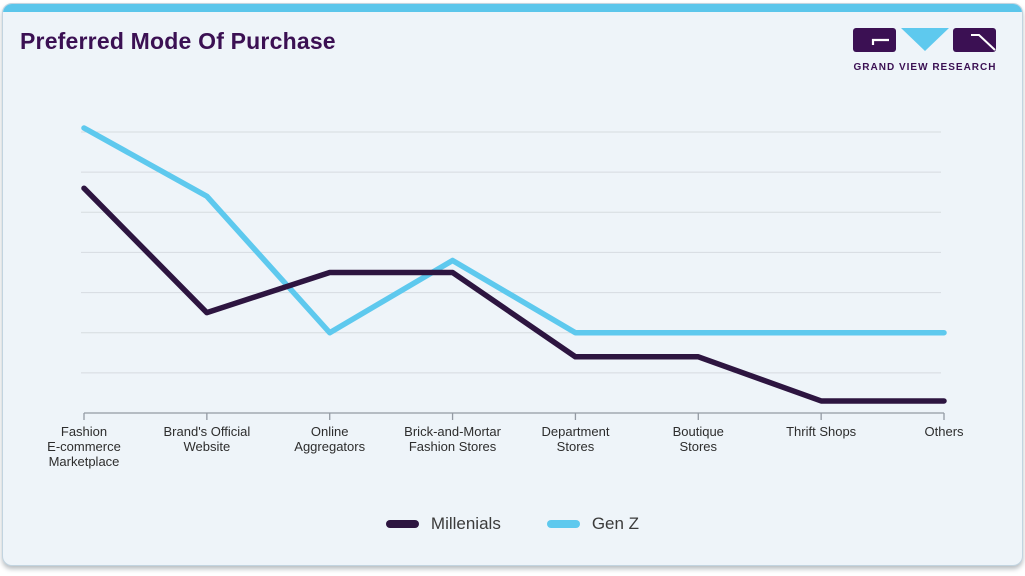  I want to click on grand-view-research-logo: GRAND VIEW RESEARCH, so click(925, 50).